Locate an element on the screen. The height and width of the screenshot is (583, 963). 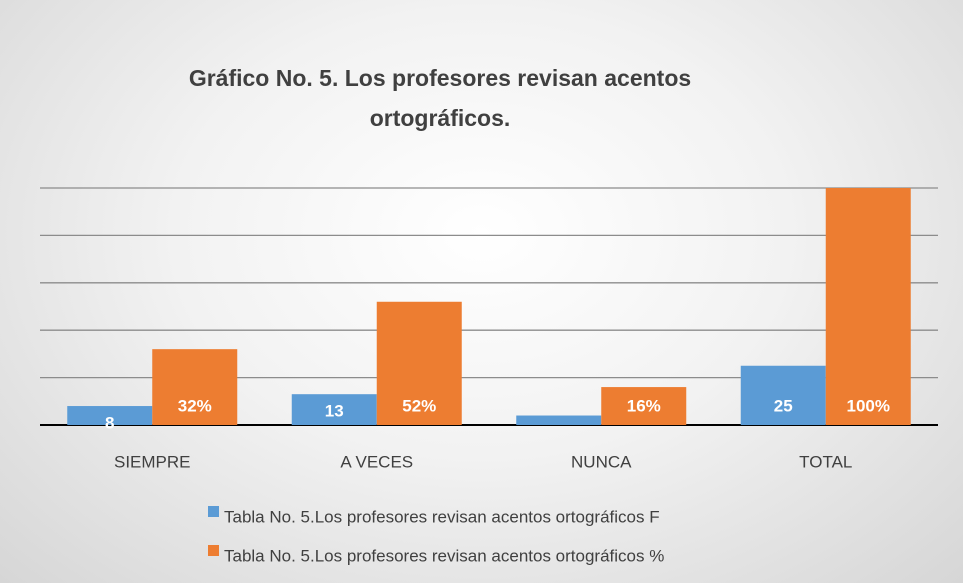
data-label: 16% is located at coordinates (644, 405).